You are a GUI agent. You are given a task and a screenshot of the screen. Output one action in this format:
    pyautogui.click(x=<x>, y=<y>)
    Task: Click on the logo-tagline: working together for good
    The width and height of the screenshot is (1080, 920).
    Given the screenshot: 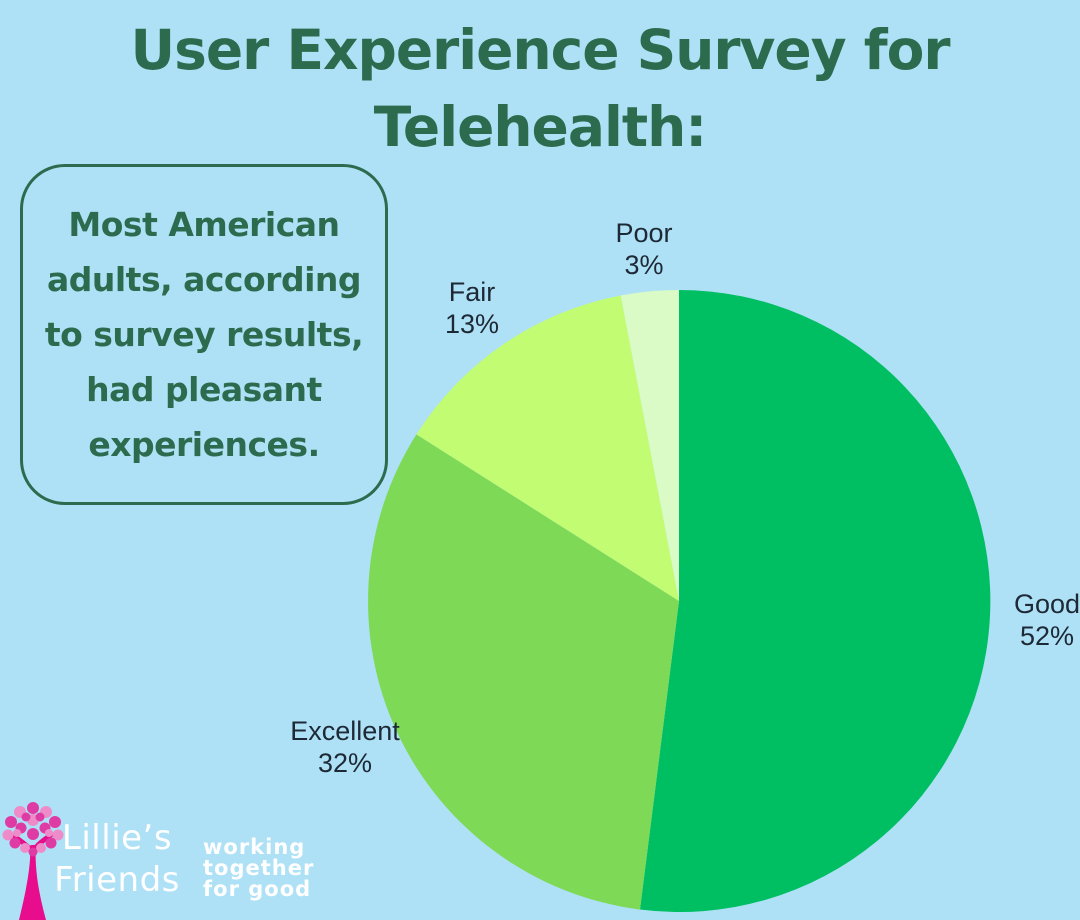 What is the action you would take?
    pyautogui.click(x=259, y=868)
    